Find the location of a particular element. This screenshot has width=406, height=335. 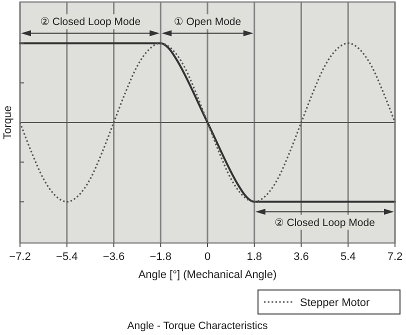

x-tick-label: −3.6 is located at coordinates (113, 257).